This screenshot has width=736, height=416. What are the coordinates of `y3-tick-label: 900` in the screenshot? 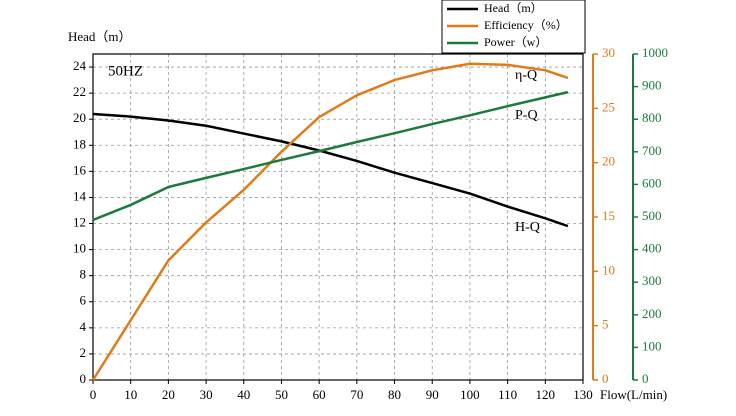 It's located at (652, 85).